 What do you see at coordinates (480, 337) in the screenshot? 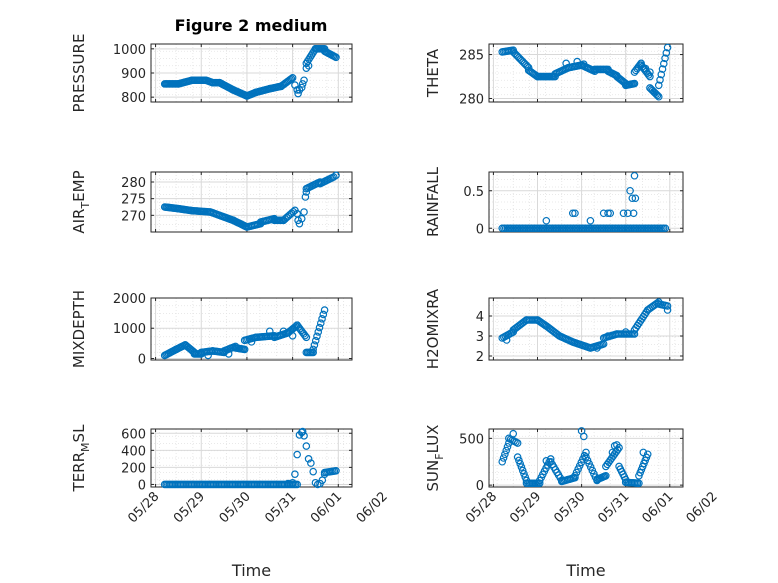
I see `y-tick-label: 3` at bounding box center [480, 337].